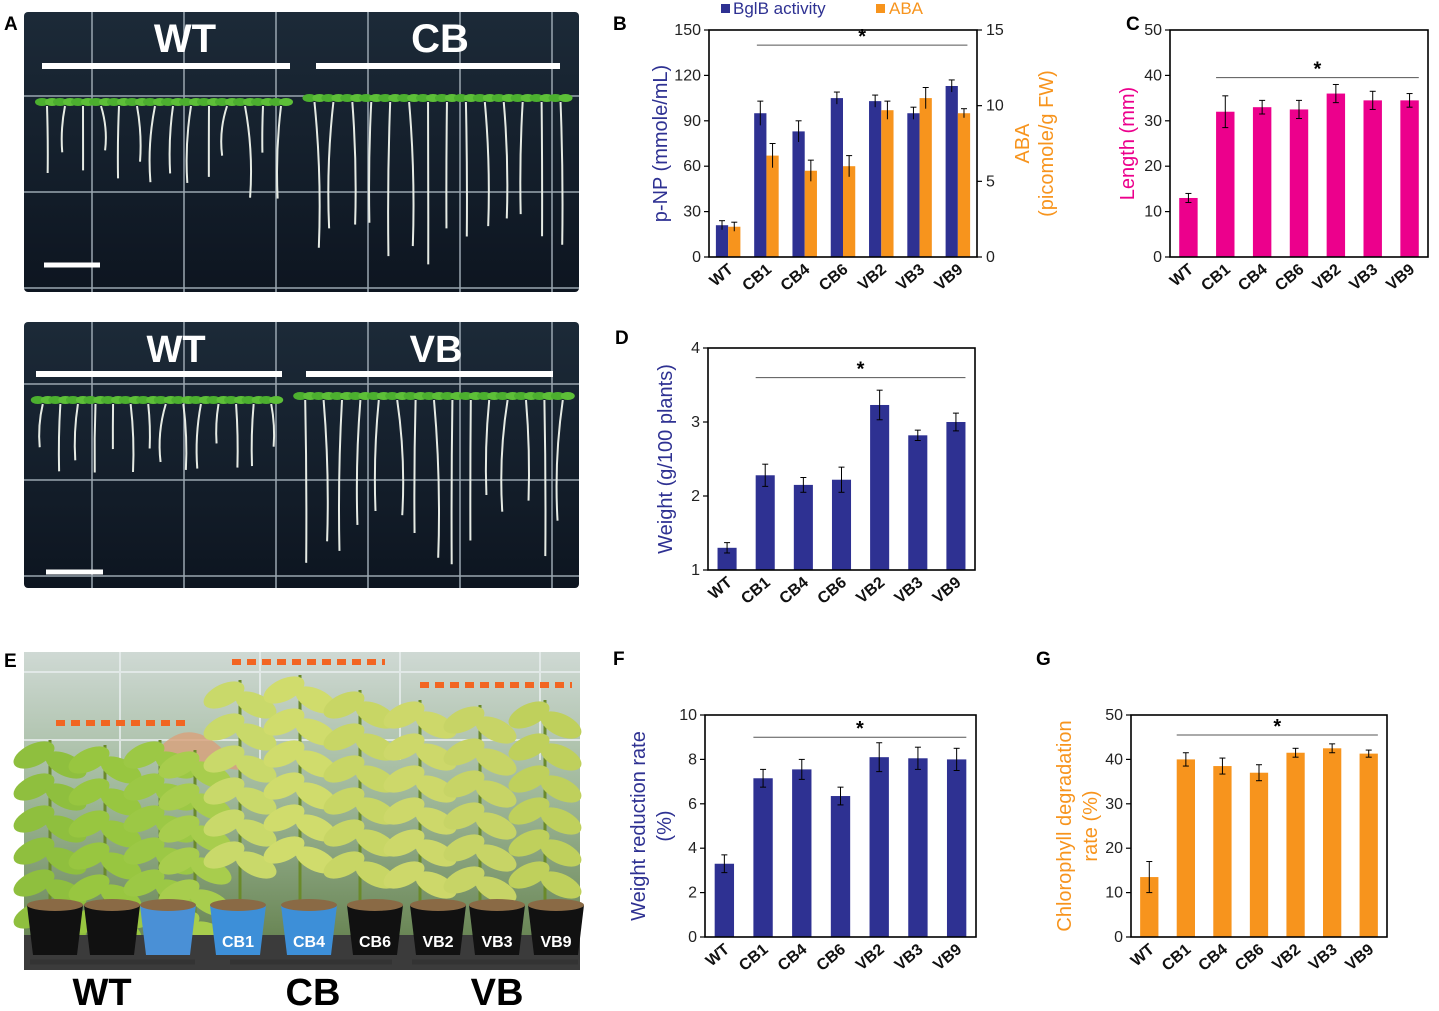 The image size is (1439, 1011). I want to click on y-tick-label: 8, so click(692, 759).